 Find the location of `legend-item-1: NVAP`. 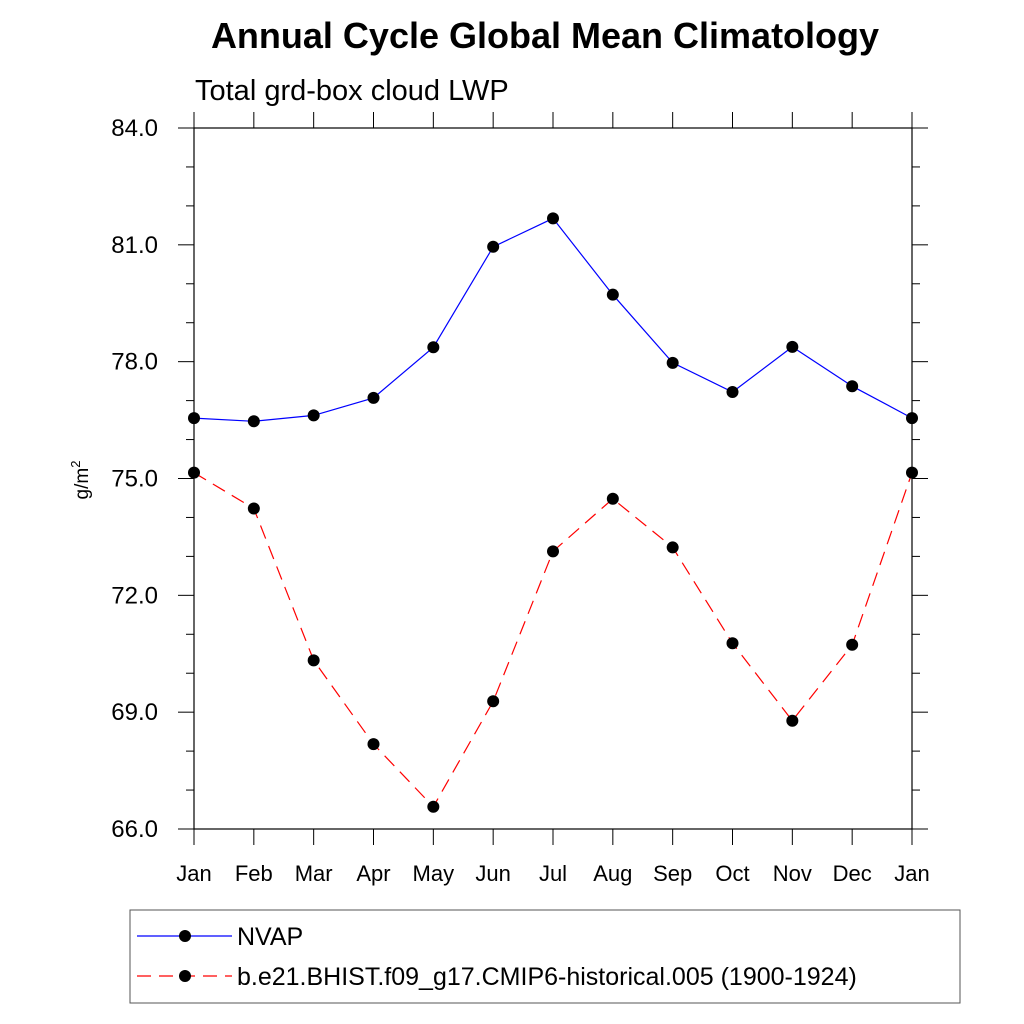

legend-item-1: NVAP is located at coordinates (220, 937).